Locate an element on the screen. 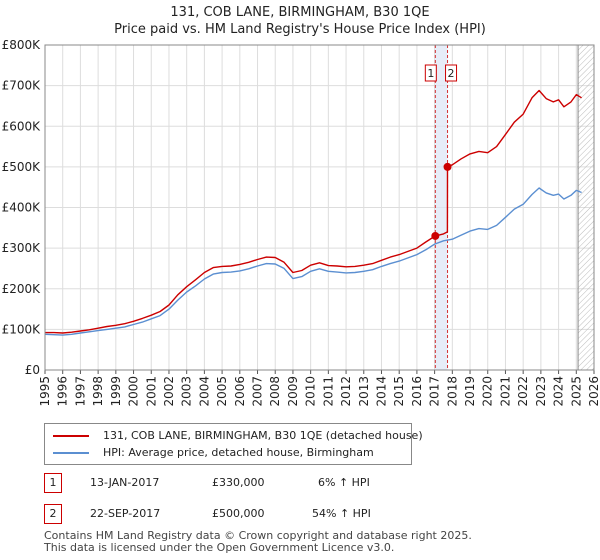 This screenshot has height=560, width=600. x-tick-label: 2022 is located at coordinates (523, 391).